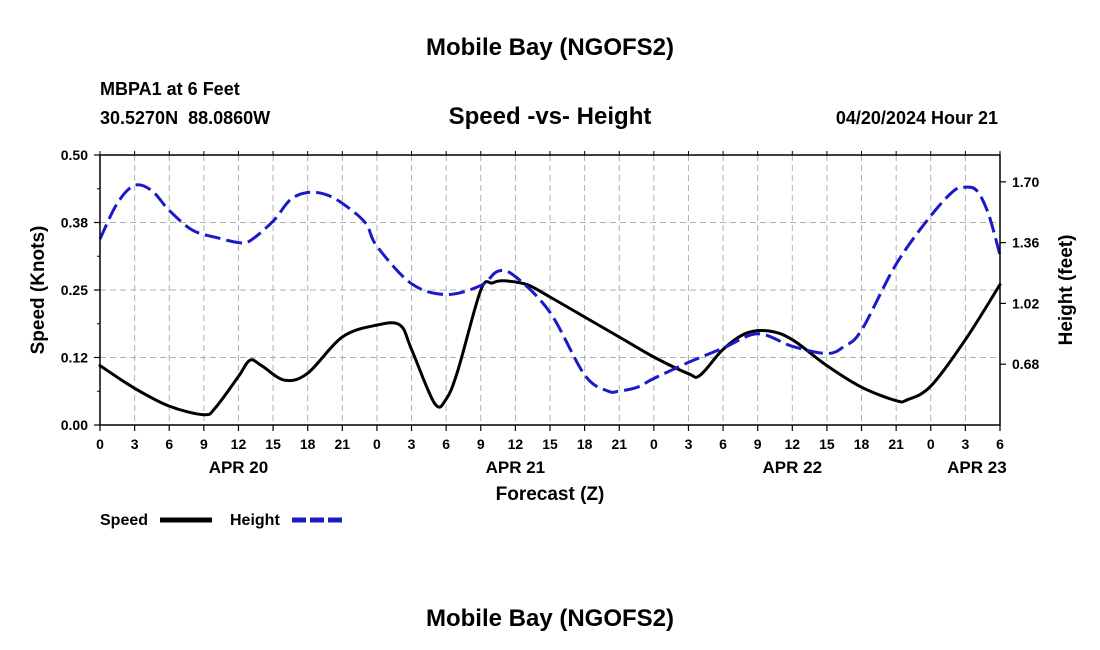 The height and width of the screenshot is (650, 1100). I want to click on legend-label-speed: Speed, so click(124, 520).